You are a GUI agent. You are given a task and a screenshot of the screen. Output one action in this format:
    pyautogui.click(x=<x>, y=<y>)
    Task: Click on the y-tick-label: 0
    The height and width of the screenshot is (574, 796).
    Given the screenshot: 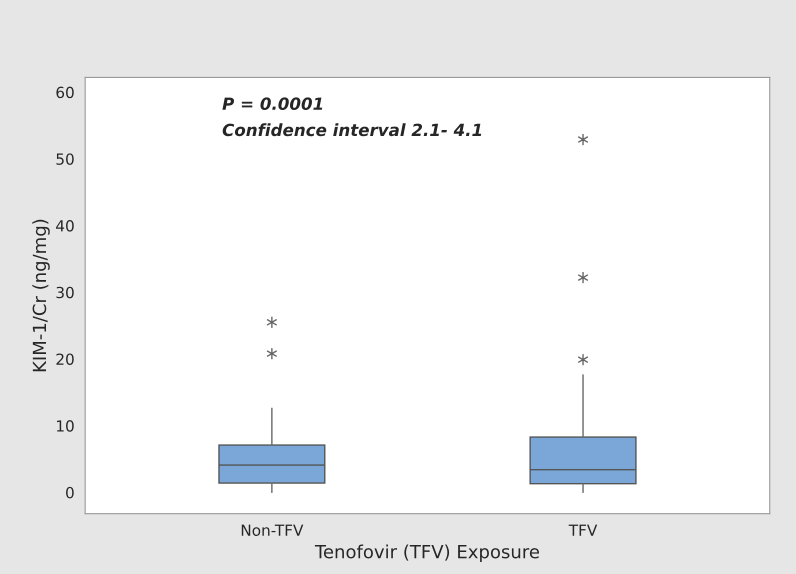 What is the action you would take?
    pyautogui.click(x=70, y=492)
    